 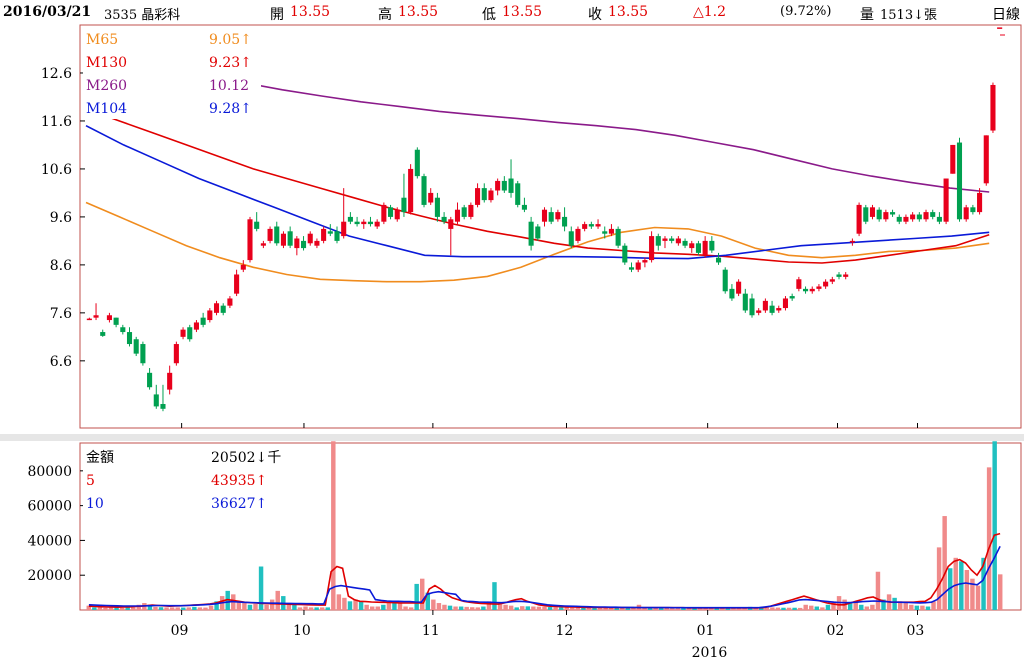 I want to click on close-label: 收, so click(x=595, y=15).